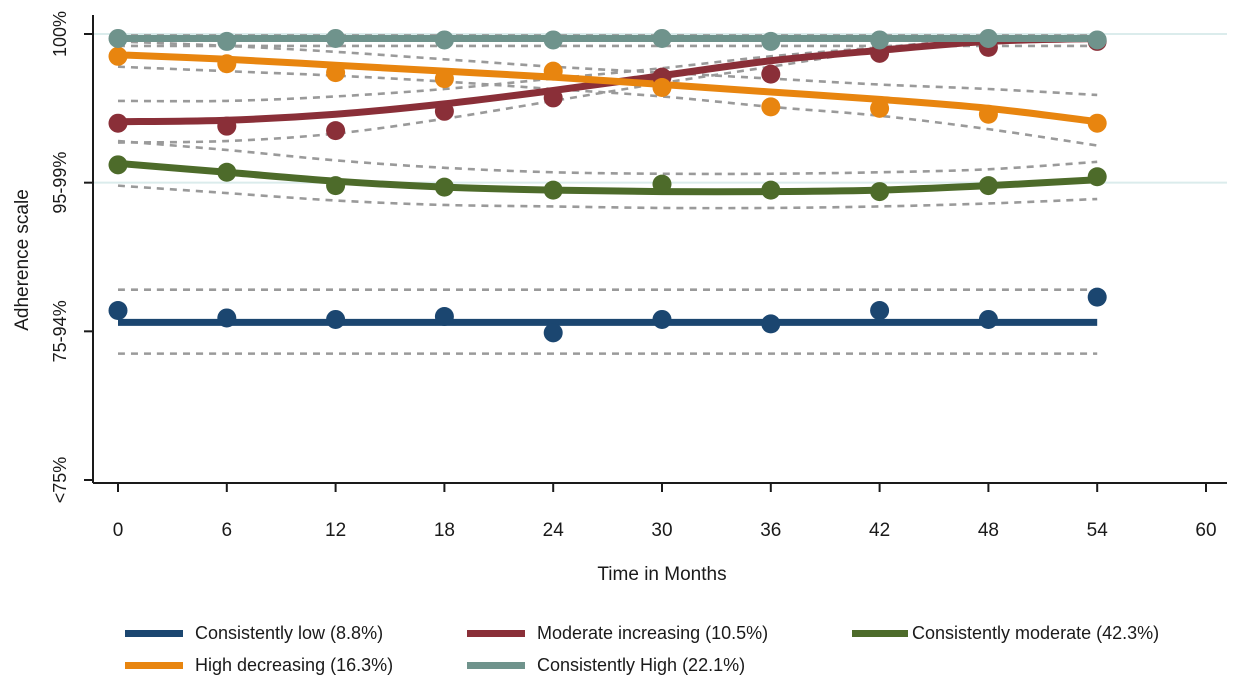 The width and height of the screenshot is (1244, 681). Describe the element at coordinates (496, 633) in the screenshot. I see `legend-swatch-moderate-increasing` at that location.